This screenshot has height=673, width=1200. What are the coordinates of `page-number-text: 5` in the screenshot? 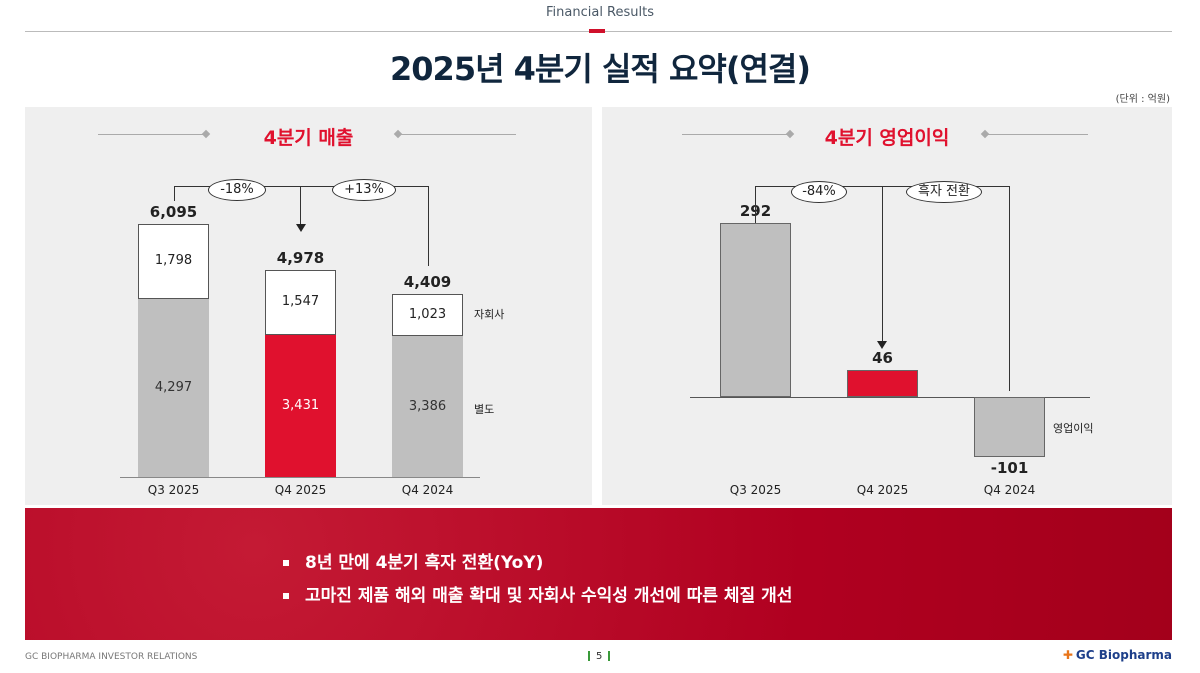 It's located at (599, 656).